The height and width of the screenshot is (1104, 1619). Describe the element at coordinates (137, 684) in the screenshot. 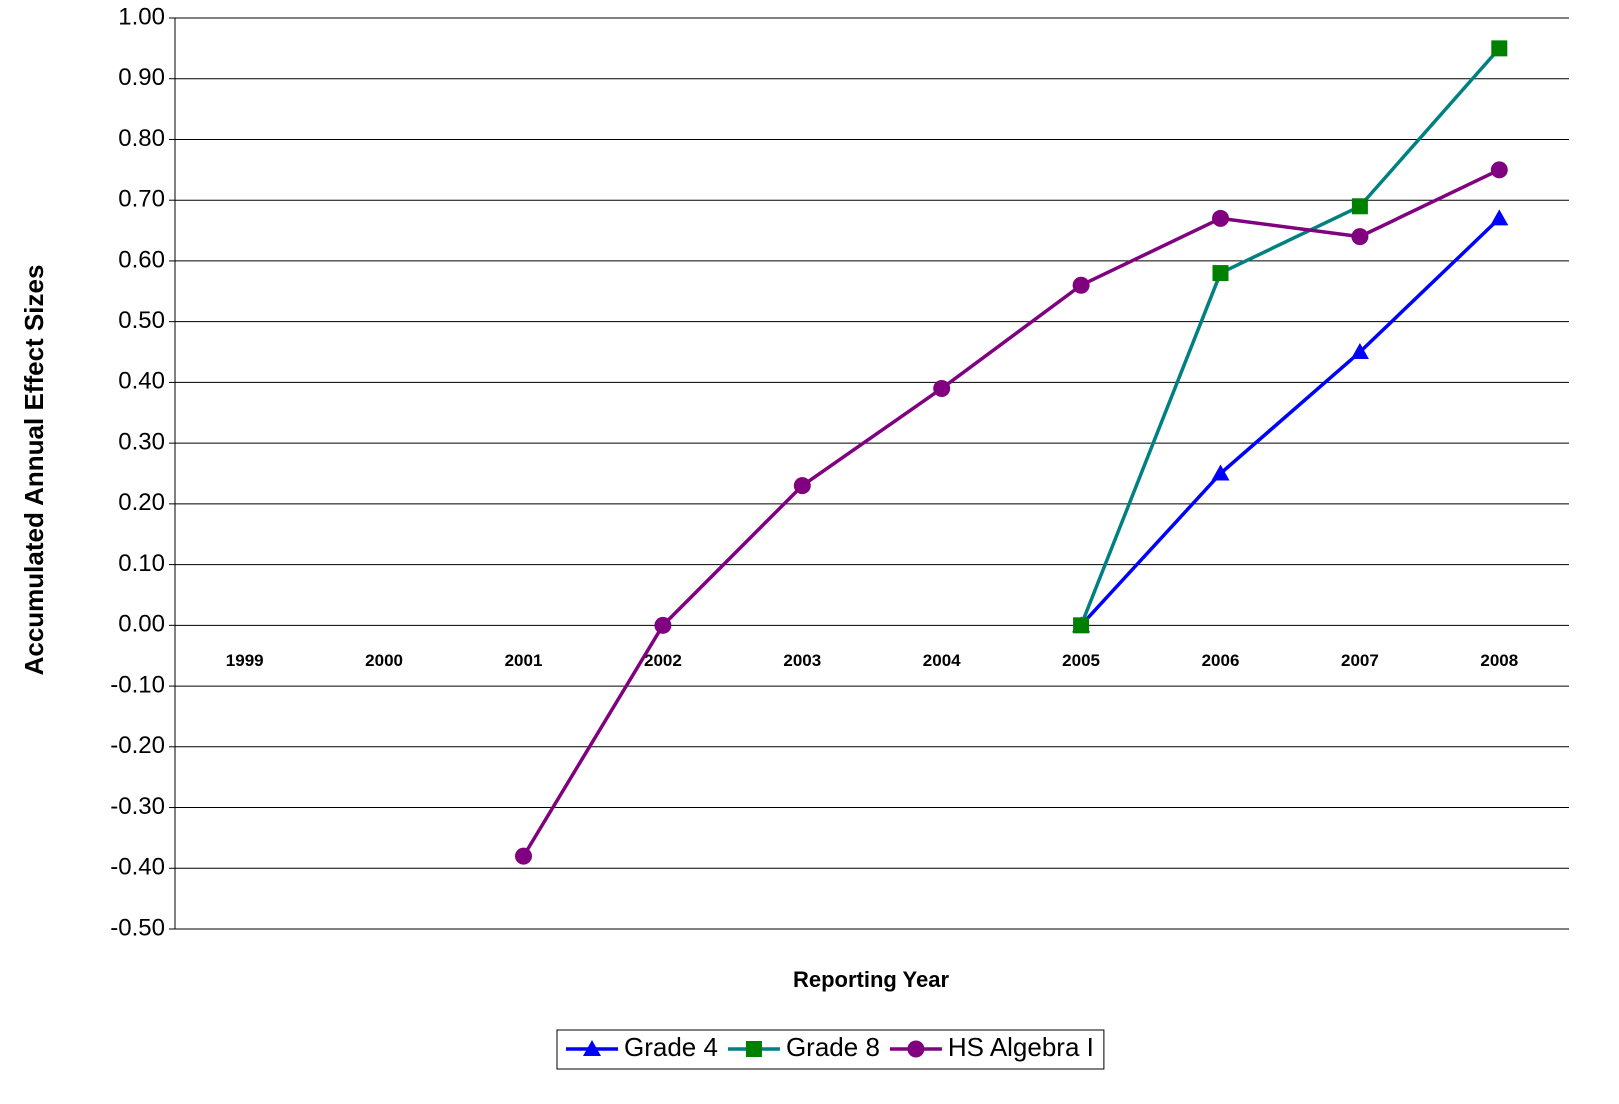

I see `y-tick-label: -0.10` at that location.